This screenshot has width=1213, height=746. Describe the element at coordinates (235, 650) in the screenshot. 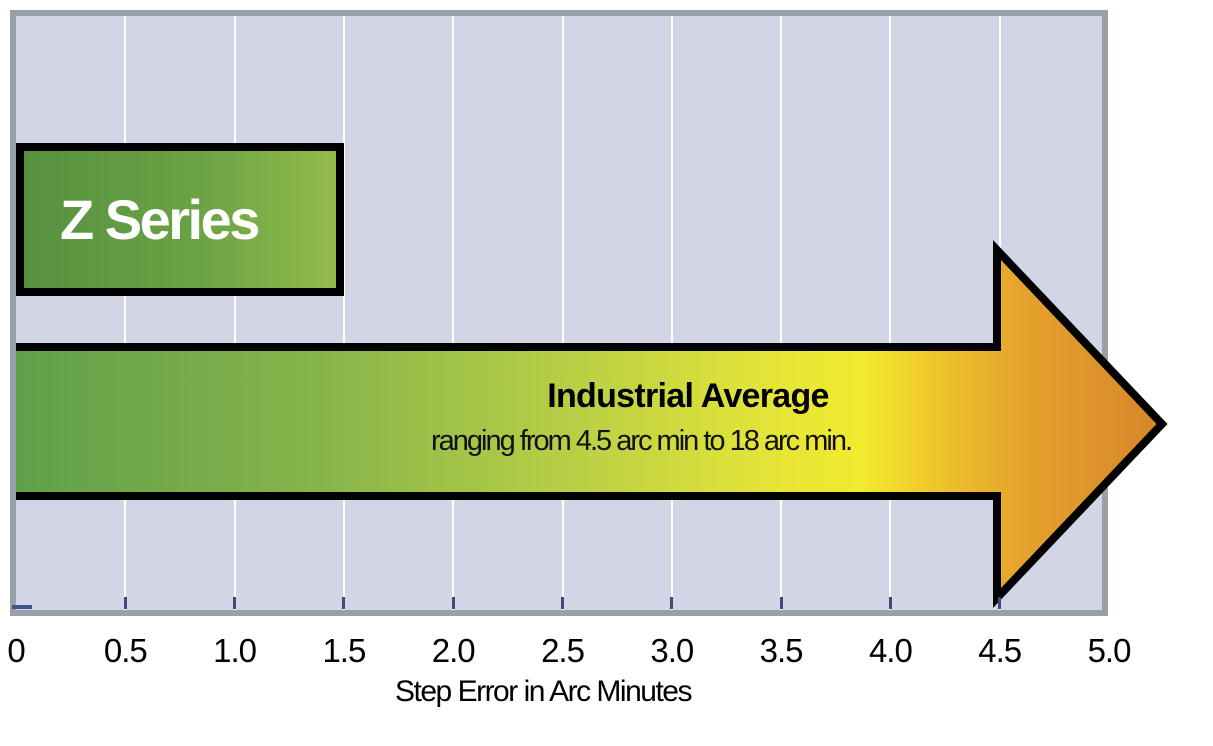

I see `x-axis-tick-label: 1.0` at that location.